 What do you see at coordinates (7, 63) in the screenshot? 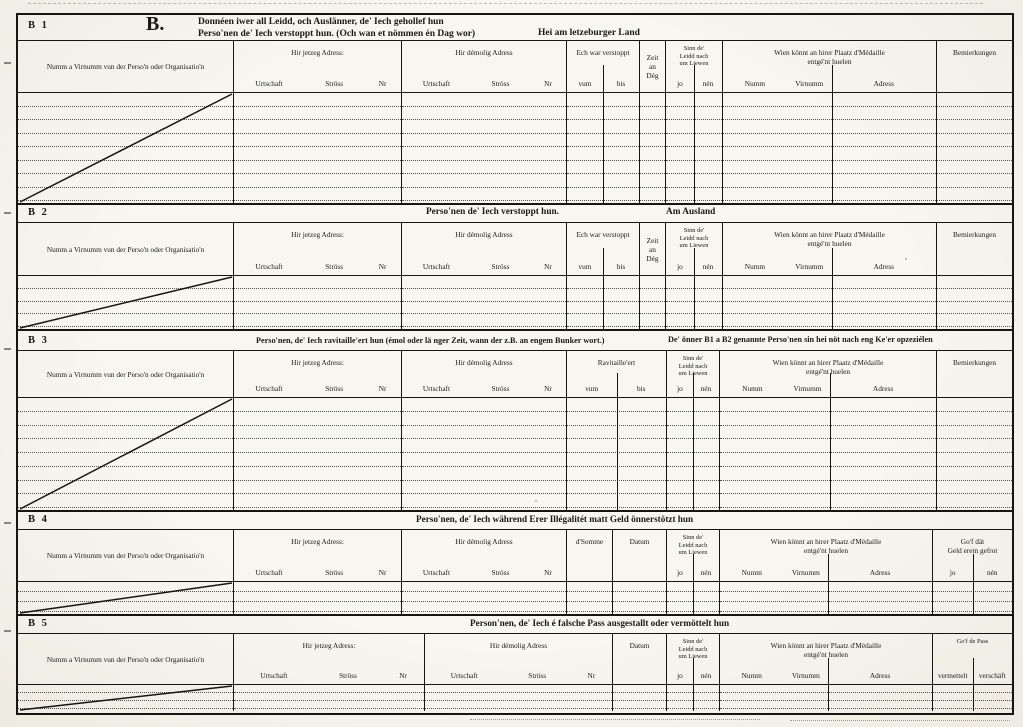
I see `scan-artifact-tick` at bounding box center [7, 63].